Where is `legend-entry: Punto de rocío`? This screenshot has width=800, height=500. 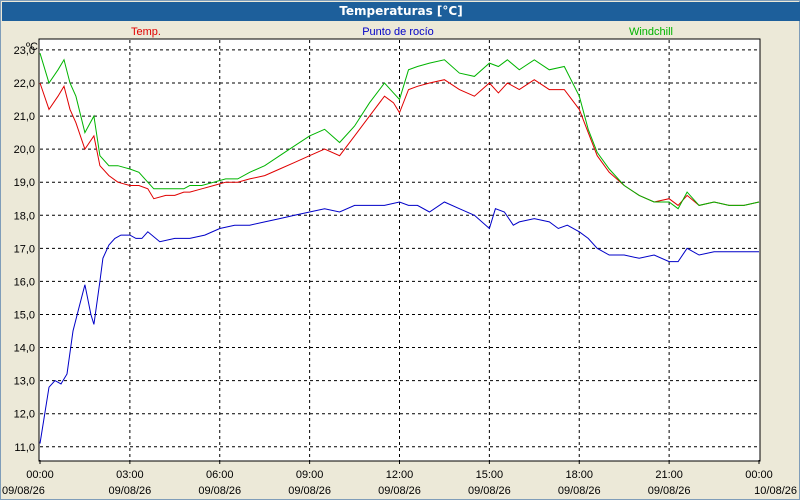 legend-entry: Punto de rocío is located at coordinates (398, 32).